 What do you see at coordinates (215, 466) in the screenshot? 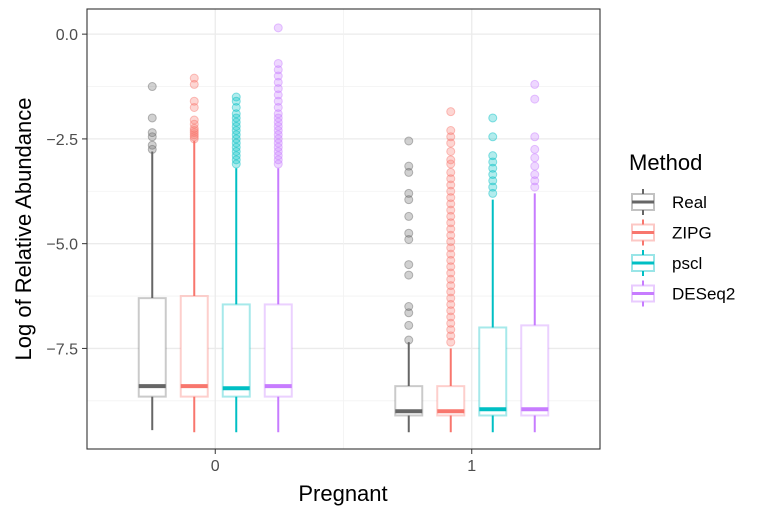
I see `x-tick-label: 0` at bounding box center [215, 466].